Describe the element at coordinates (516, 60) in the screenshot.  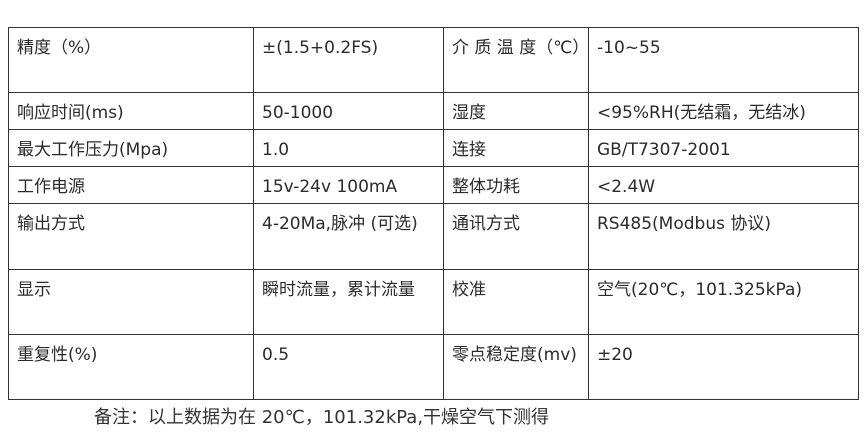
I see `param-label: 介 质 温 度（℃）` at that location.